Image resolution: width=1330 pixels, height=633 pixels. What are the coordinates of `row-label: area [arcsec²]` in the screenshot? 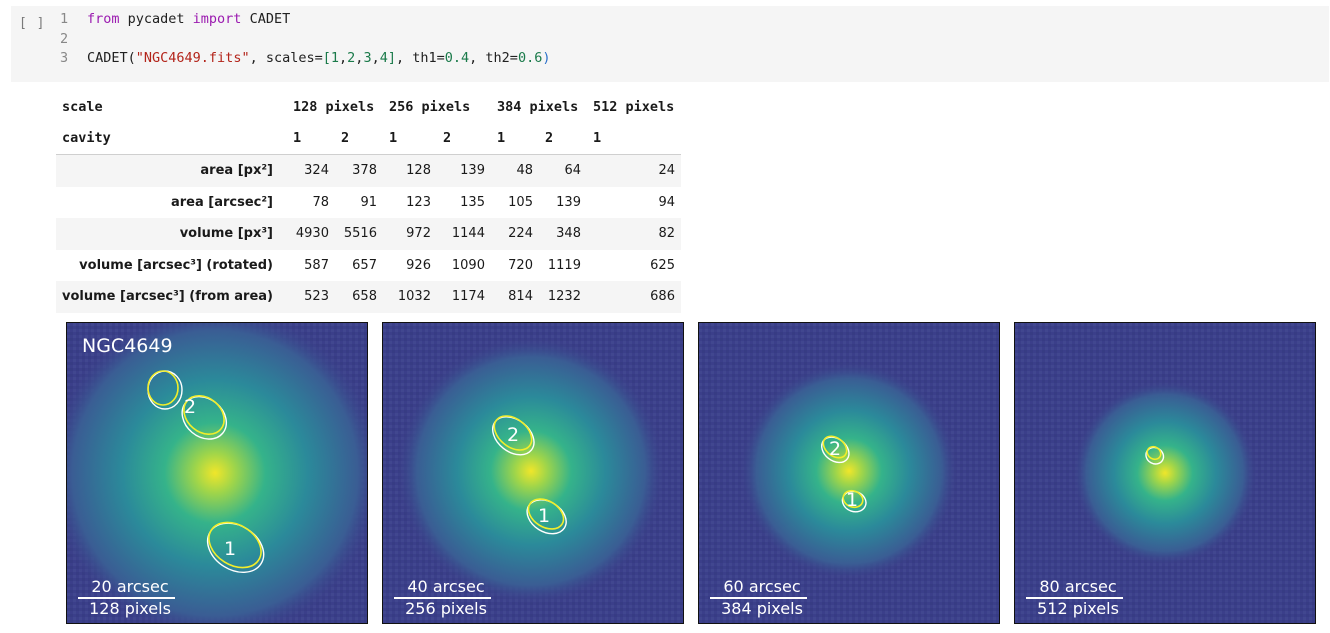 It's located at (221, 202).